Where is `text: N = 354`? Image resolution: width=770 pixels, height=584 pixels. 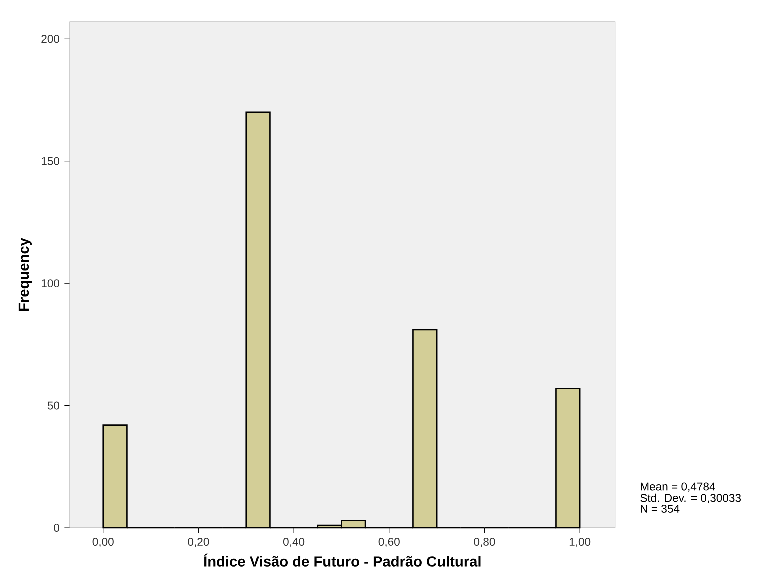 text: N = 354 is located at coordinates (660, 508).